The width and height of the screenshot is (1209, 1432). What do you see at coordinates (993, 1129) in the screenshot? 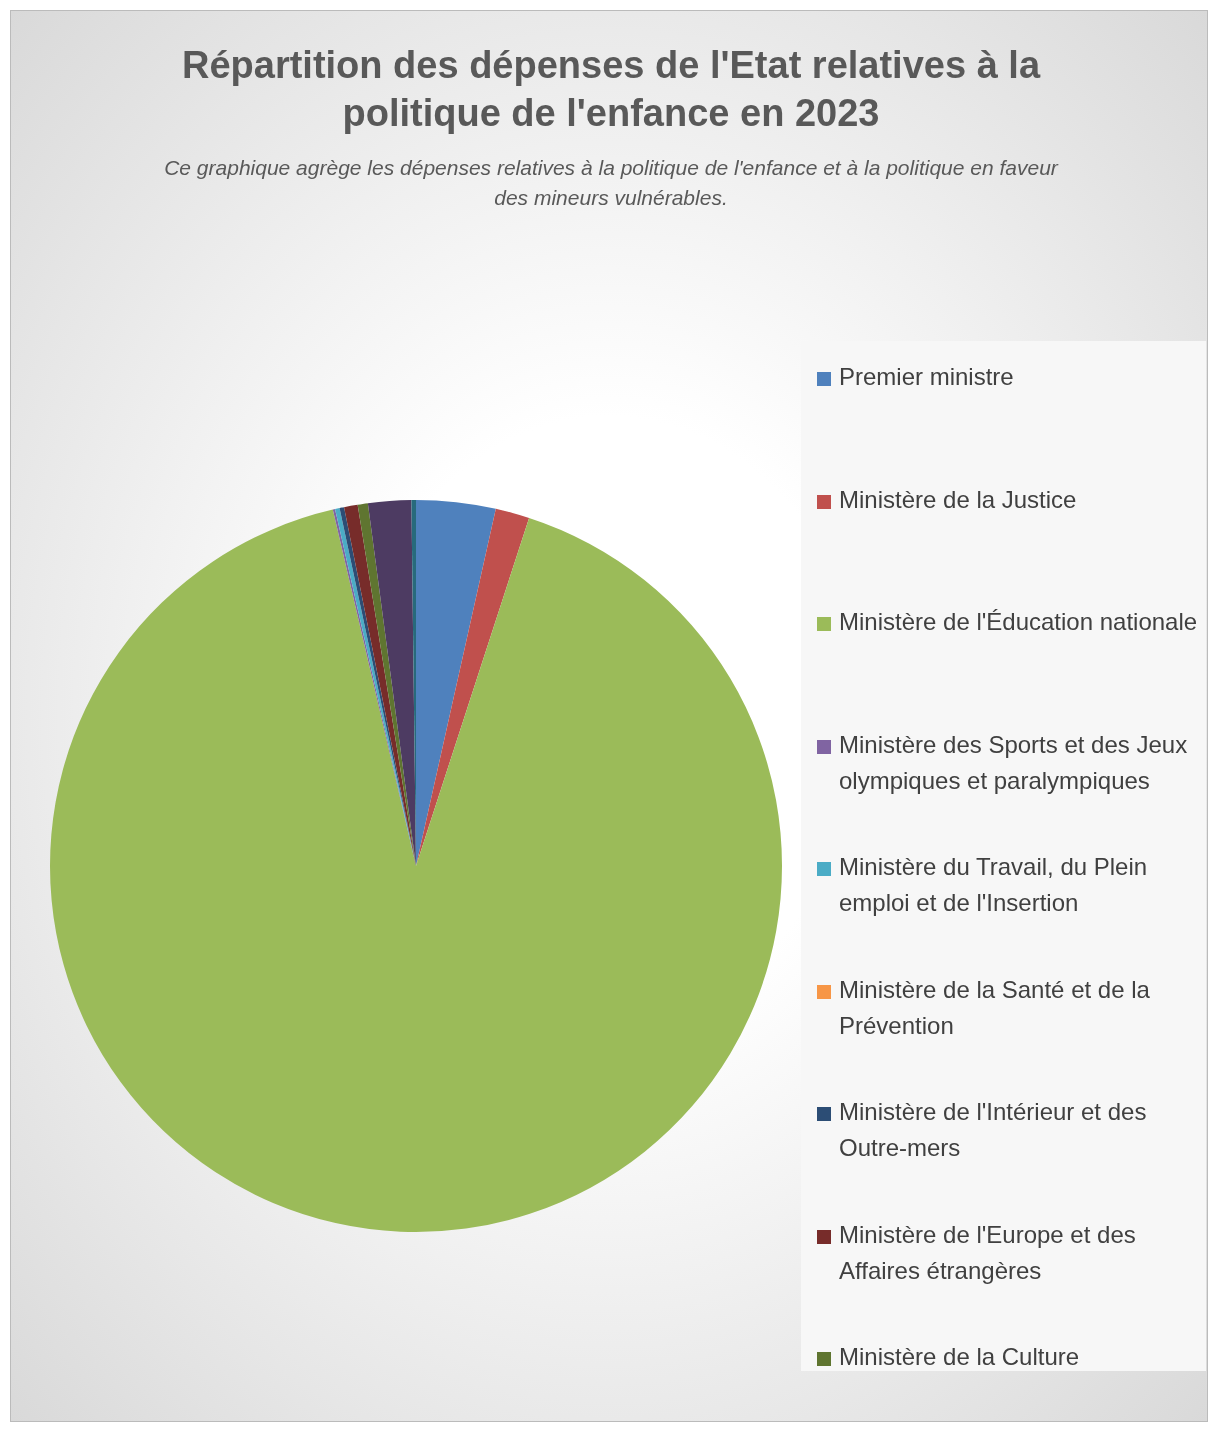
I see `legend-label: Ministère de l'Intérieur et des Outre-mers` at bounding box center [993, 1129].